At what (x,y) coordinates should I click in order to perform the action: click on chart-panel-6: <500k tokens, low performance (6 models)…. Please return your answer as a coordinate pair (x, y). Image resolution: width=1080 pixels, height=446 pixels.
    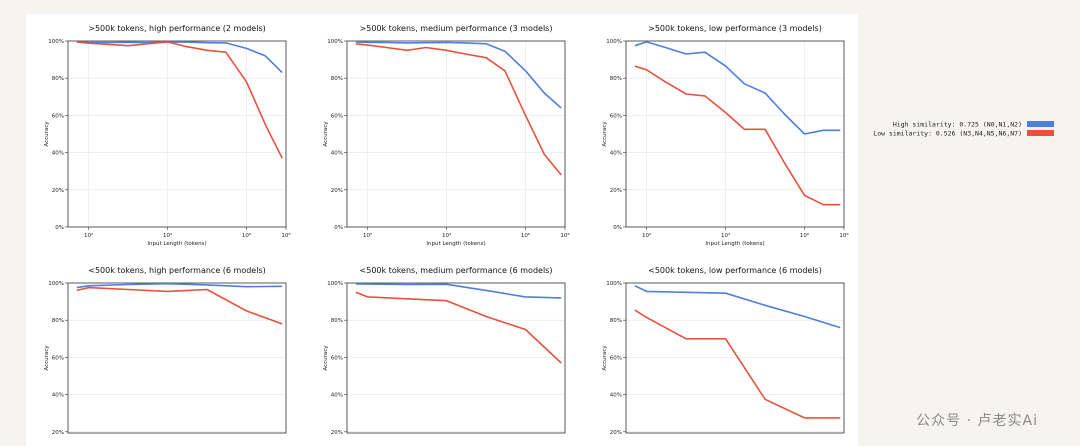
    Looking at the image, I should click on (723, 351).